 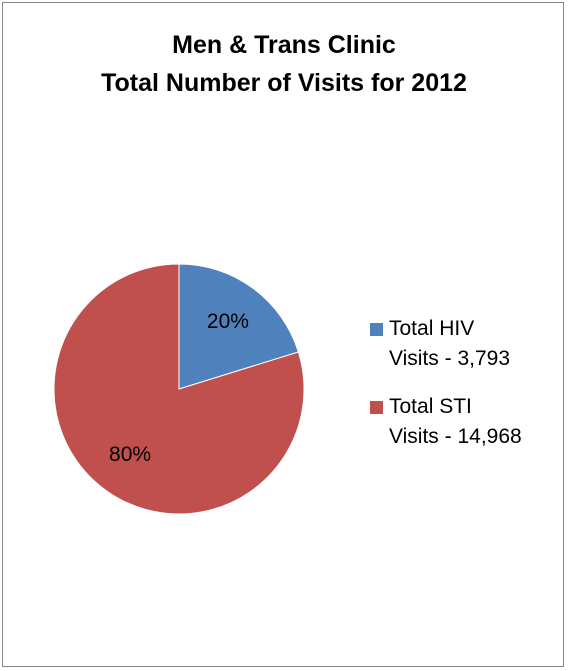 I want to click on legend-swatch-hiv, so click(x=376, y=329).